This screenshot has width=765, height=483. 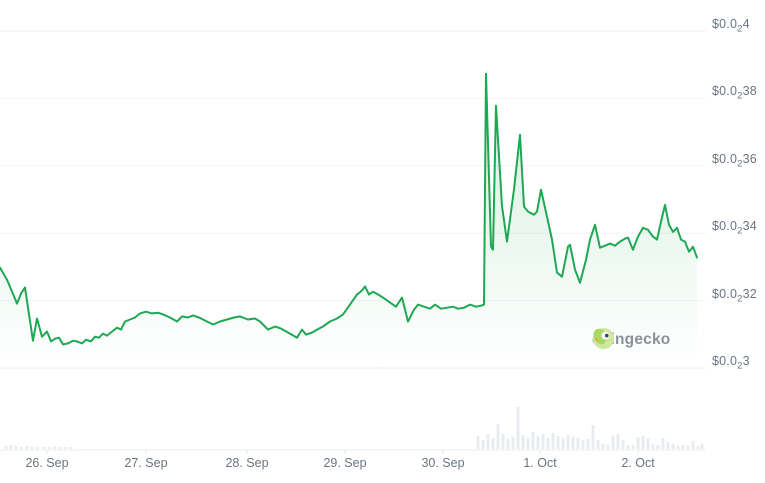 What do you see at coordinates (146, 463) in the screenshot?
I see `x-axis-label: 27. Sep` at bounding box center [146, 463].